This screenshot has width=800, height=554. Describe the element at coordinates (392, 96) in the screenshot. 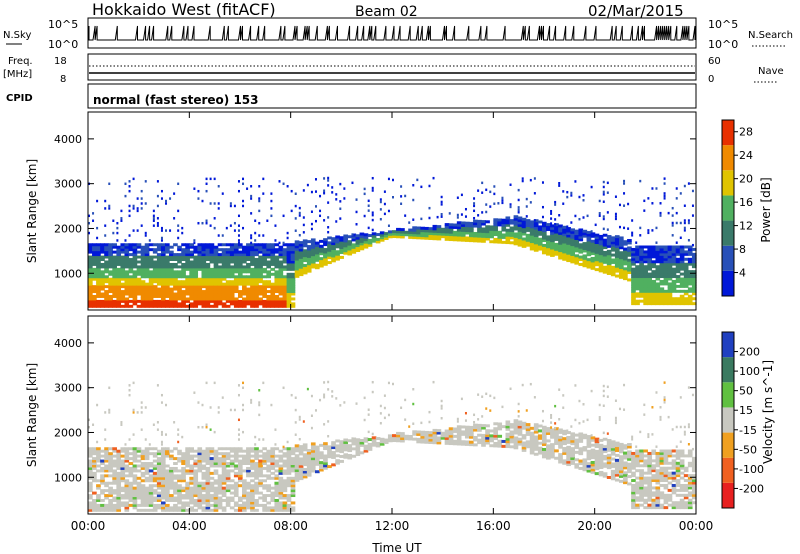

I see `cpid-panel-frame` at that location.